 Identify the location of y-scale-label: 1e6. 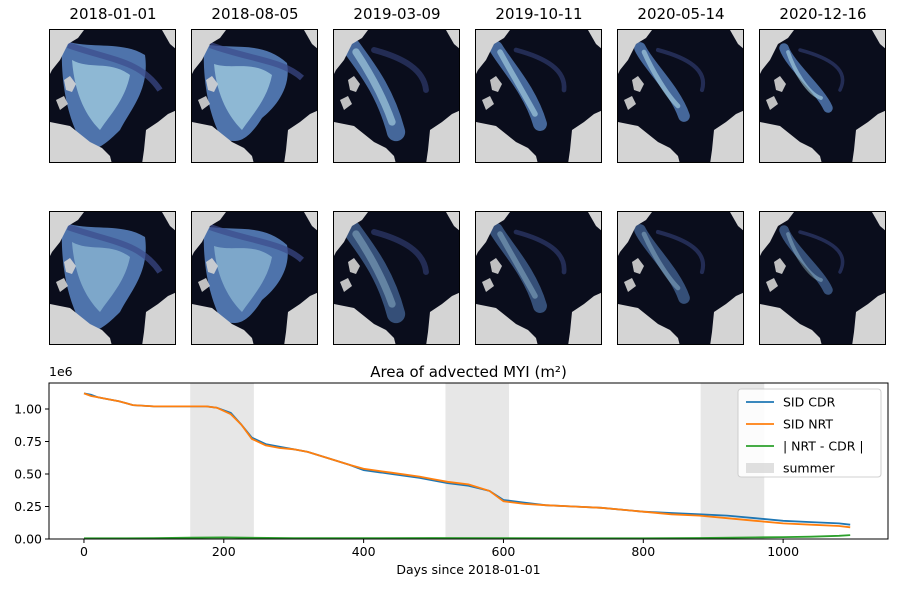
(61, 371).